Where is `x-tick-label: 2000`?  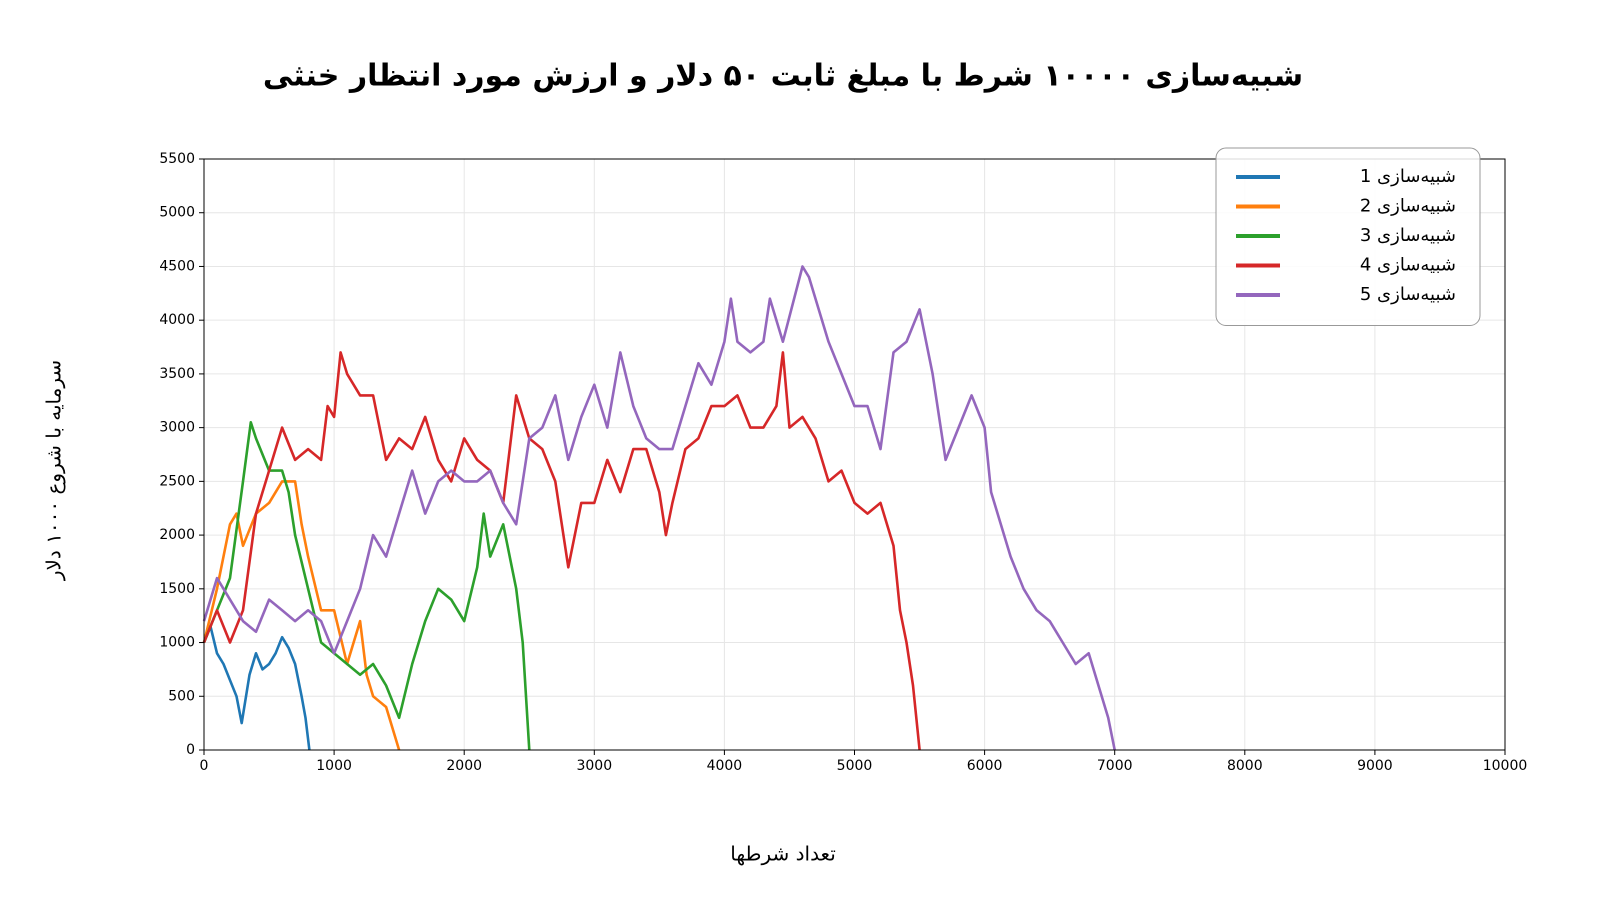
x-tick-label: 2000 is located at coordinates (464, 766).